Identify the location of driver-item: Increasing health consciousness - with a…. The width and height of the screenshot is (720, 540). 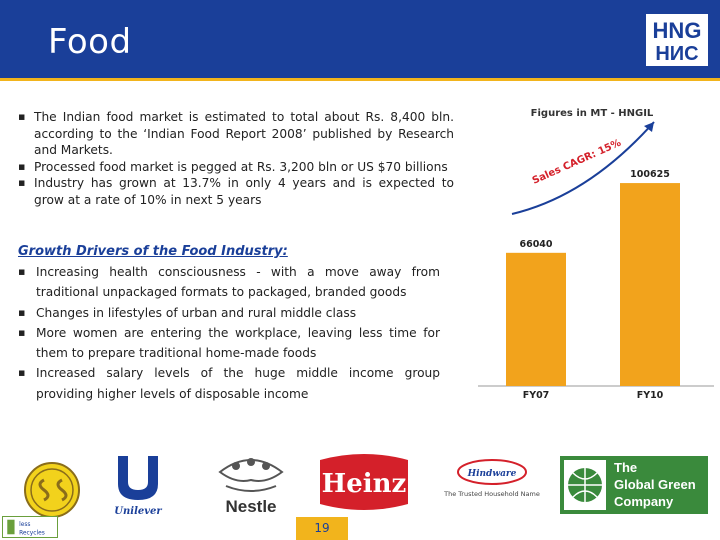
(229, 282).